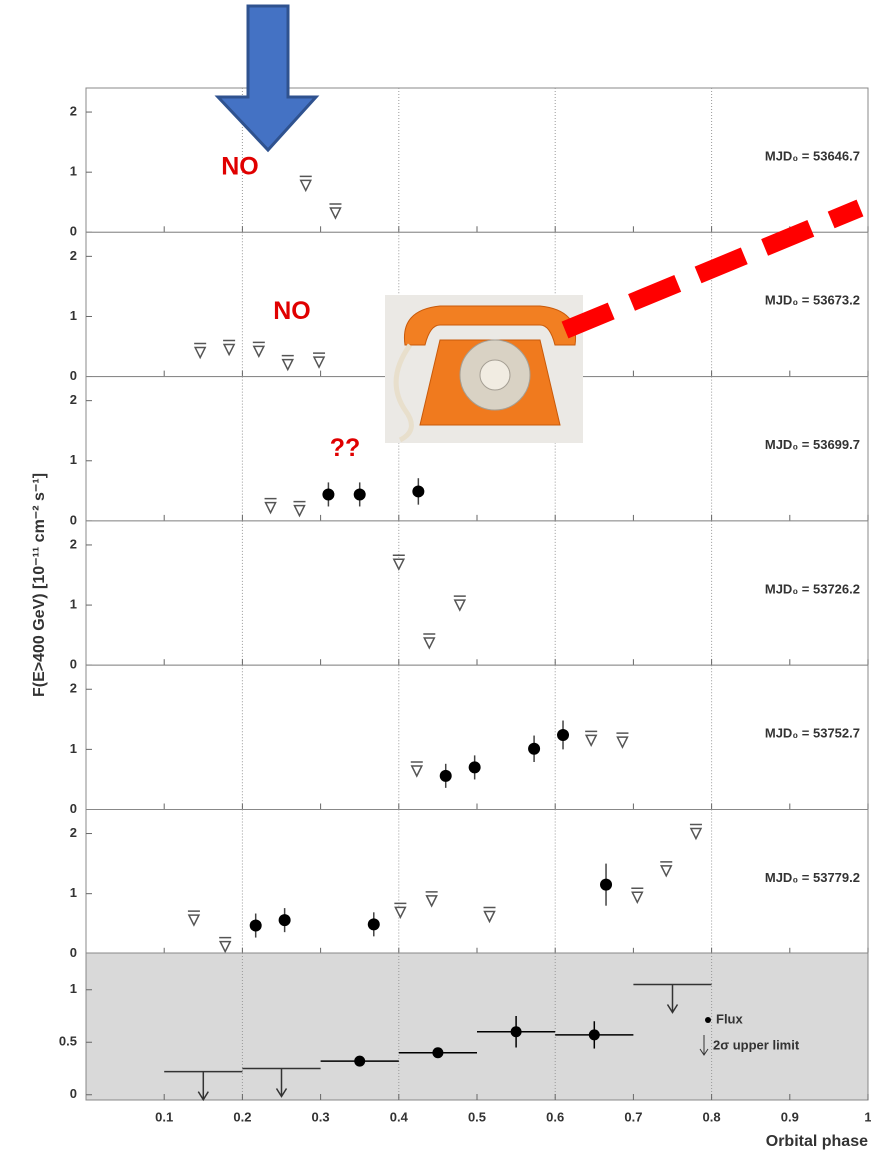  I want to click on x-tick-label: 0.5, so click(477, 1116).